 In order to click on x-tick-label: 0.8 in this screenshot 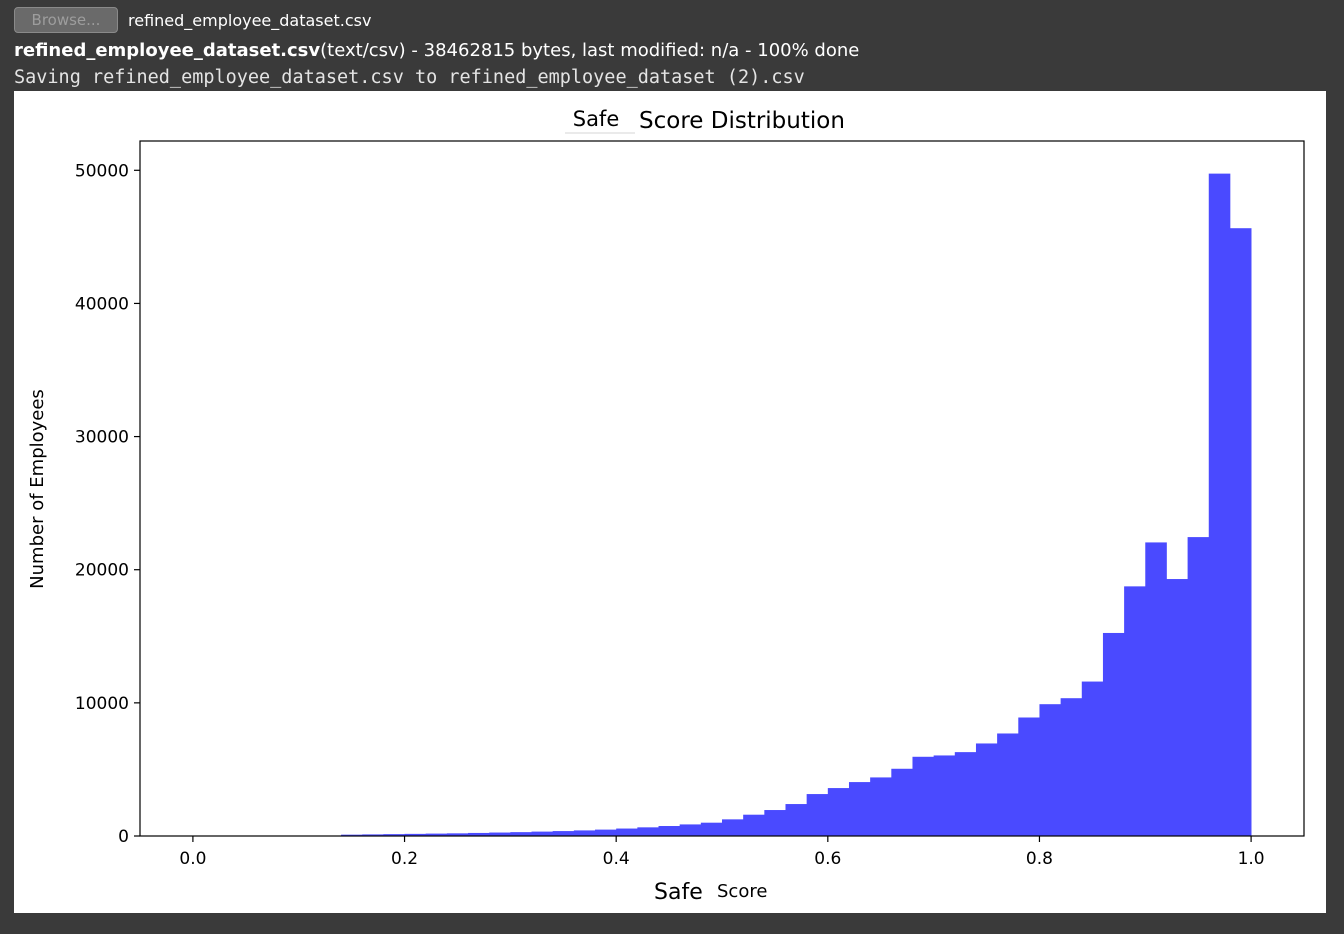, I will do `click(1039, 859)`.